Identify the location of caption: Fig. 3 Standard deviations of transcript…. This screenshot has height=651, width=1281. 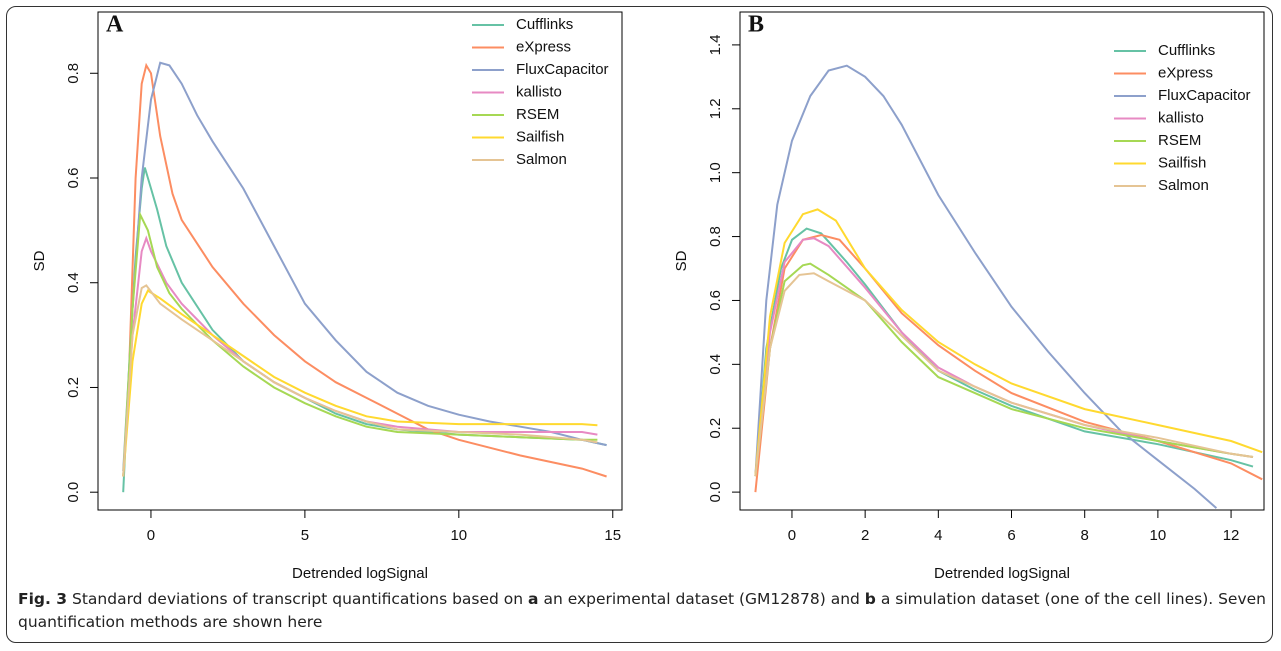
(643, 611).